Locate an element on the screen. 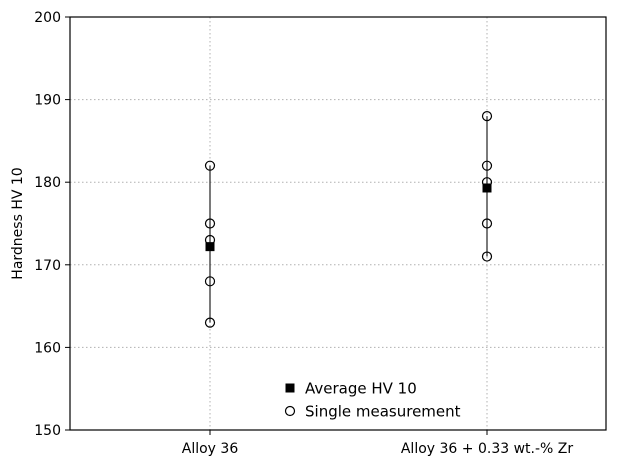 The width and height of the screenshot is (622, 459). legend-average-marker is located at coordinates (290, 388).